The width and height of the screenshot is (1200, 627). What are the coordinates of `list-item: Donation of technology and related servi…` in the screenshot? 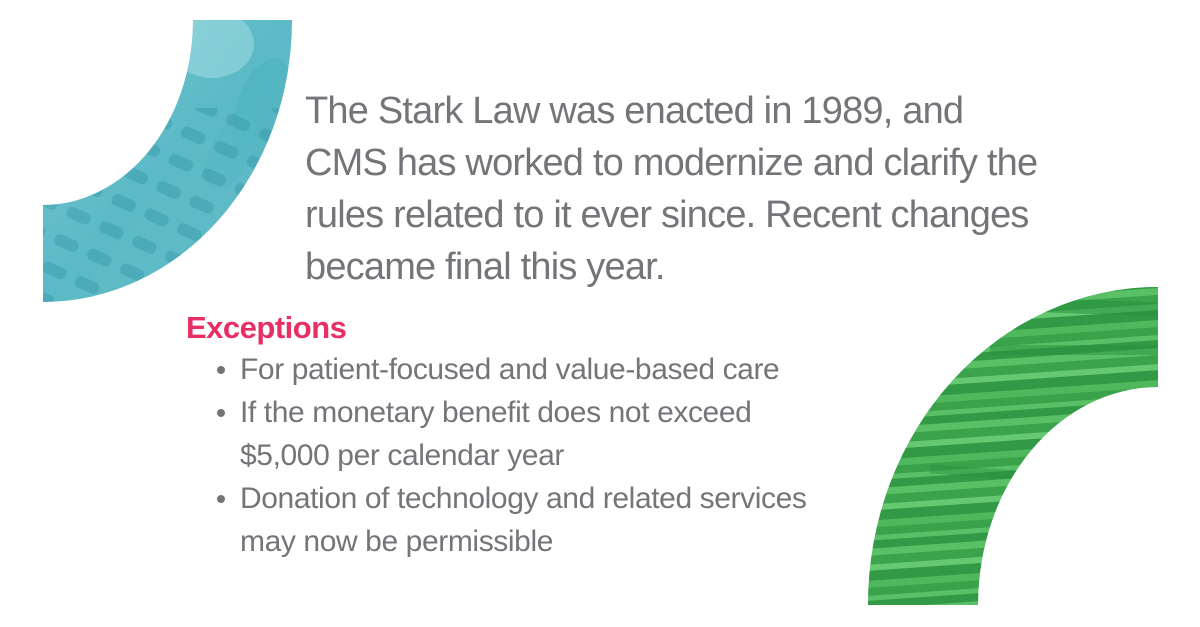 It's located at (556, 520).